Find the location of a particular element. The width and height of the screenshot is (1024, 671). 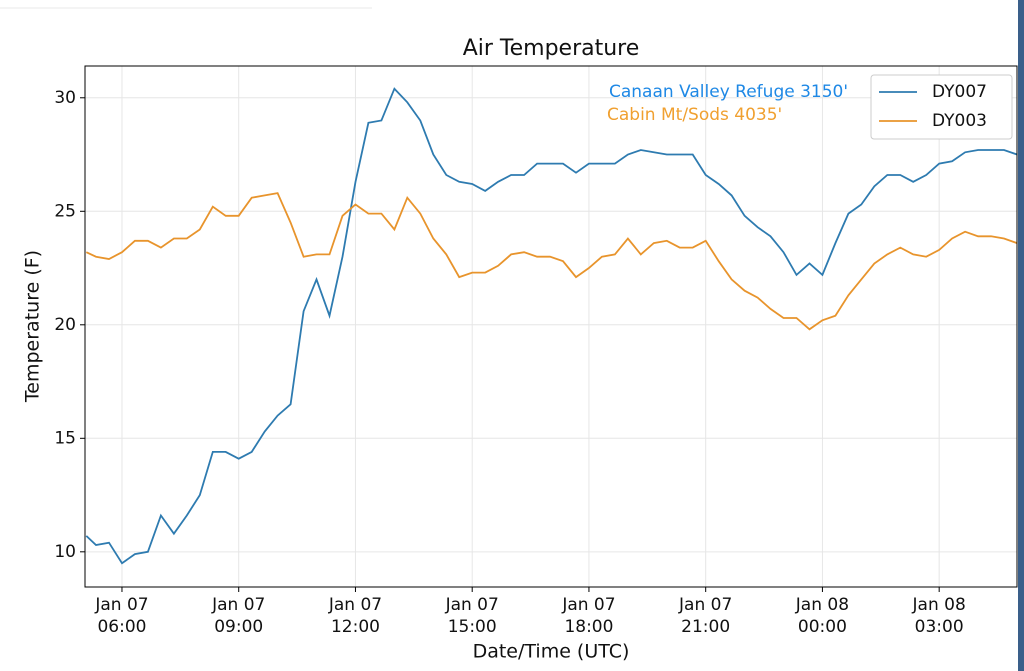

y-tick-label: 15 is located at coordinates (65, 438).